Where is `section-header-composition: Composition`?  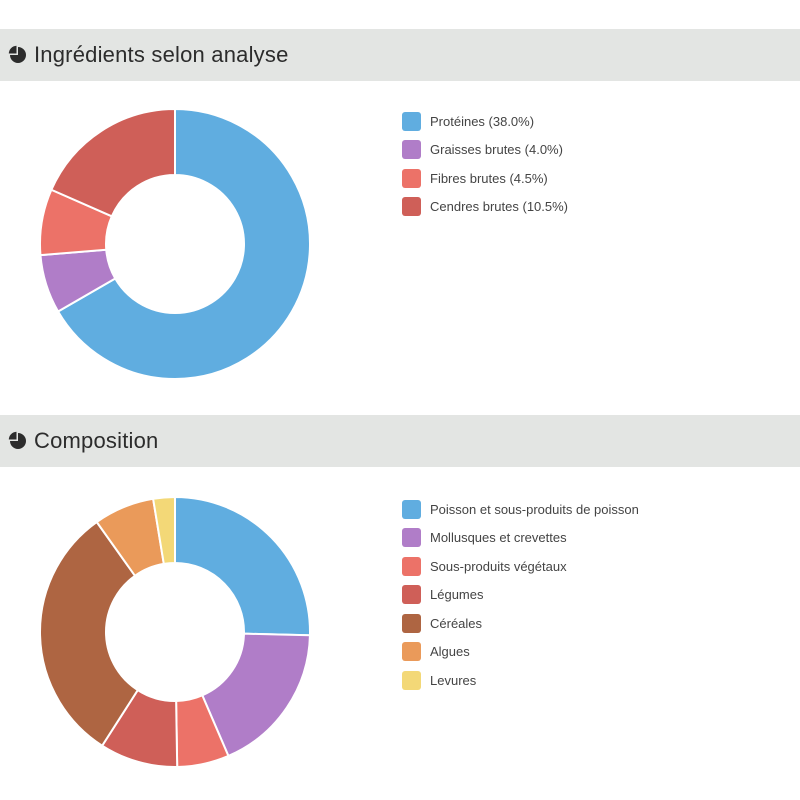 section-header-composition: Composition is located at coordinates (400, 441).